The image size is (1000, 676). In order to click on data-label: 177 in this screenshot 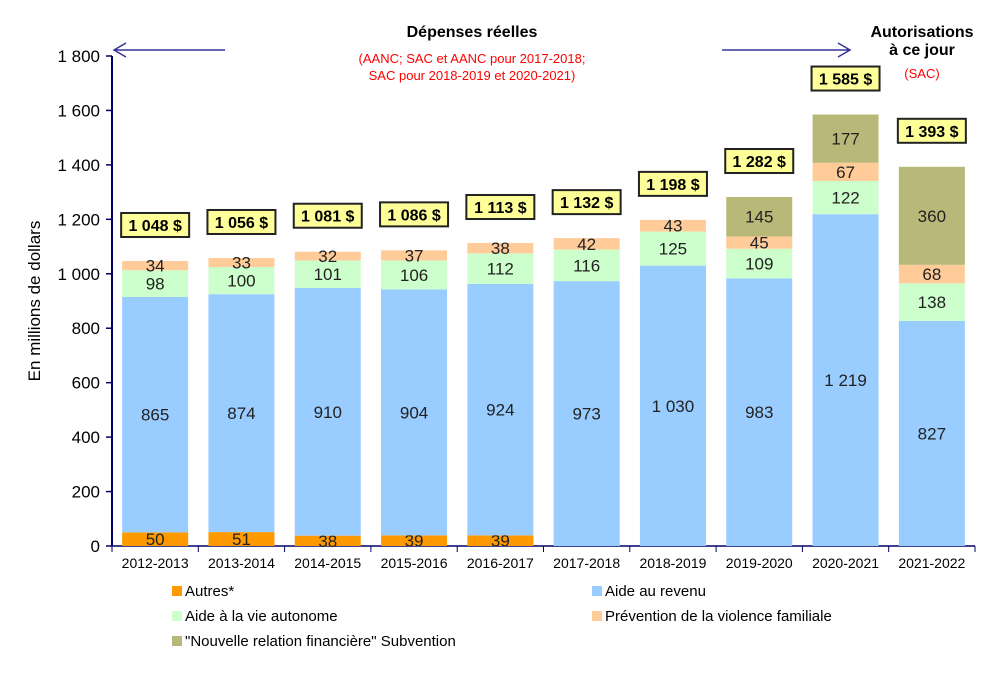, I will do `click(845, 139)`.